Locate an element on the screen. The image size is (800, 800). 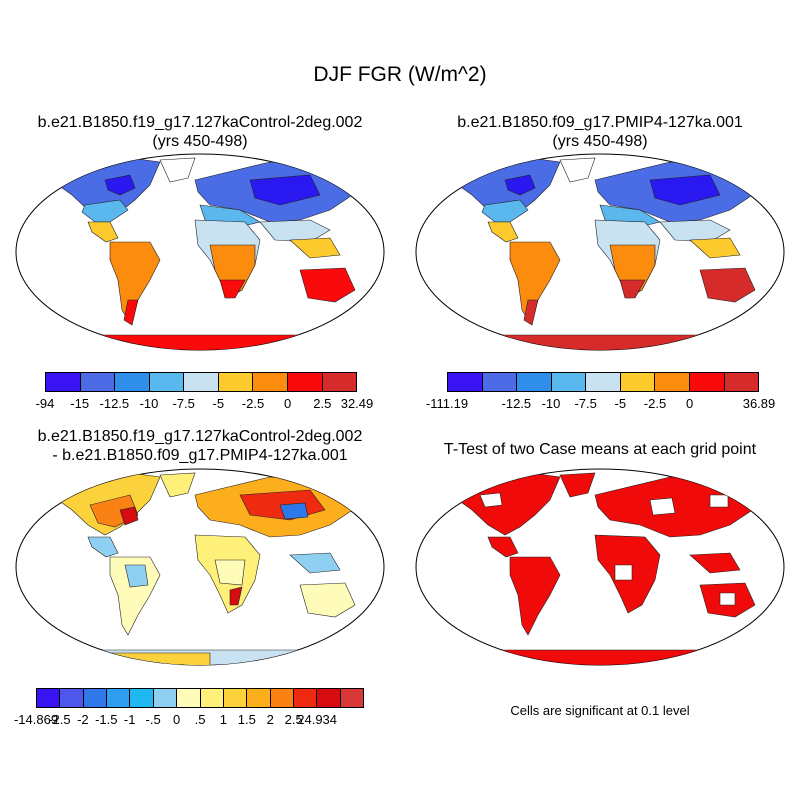
colorbar-tick-label: -1 is located at coordinates (129, 719).